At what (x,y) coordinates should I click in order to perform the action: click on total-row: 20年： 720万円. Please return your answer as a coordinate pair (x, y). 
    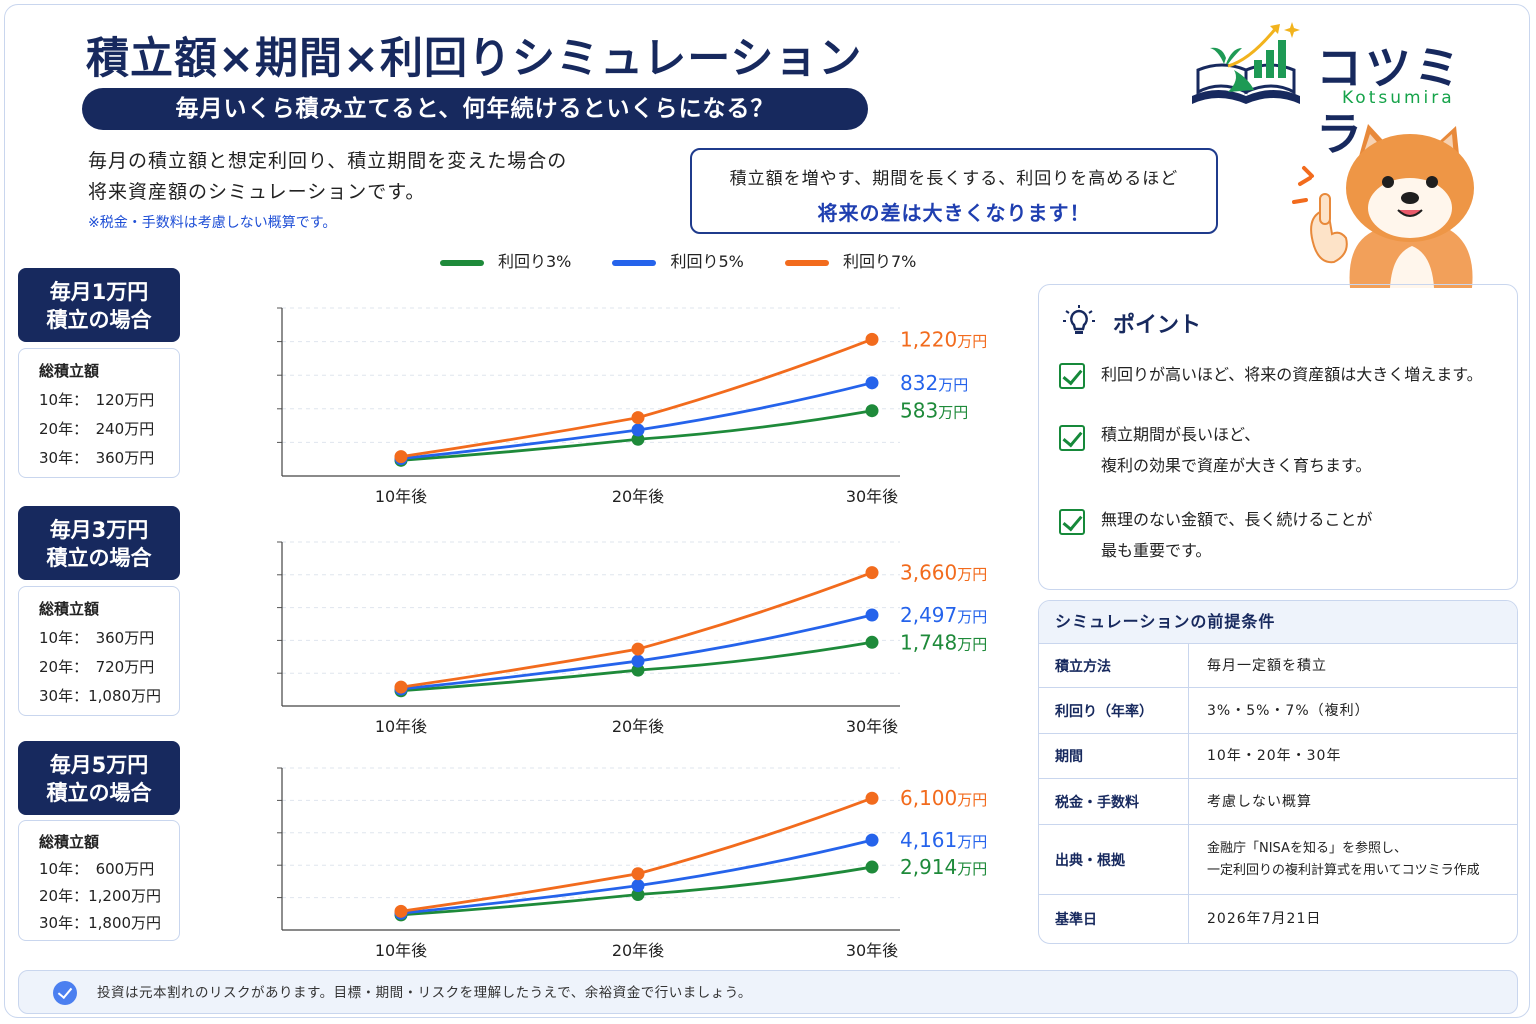
    Looking at the image, I should click on (97, 667).